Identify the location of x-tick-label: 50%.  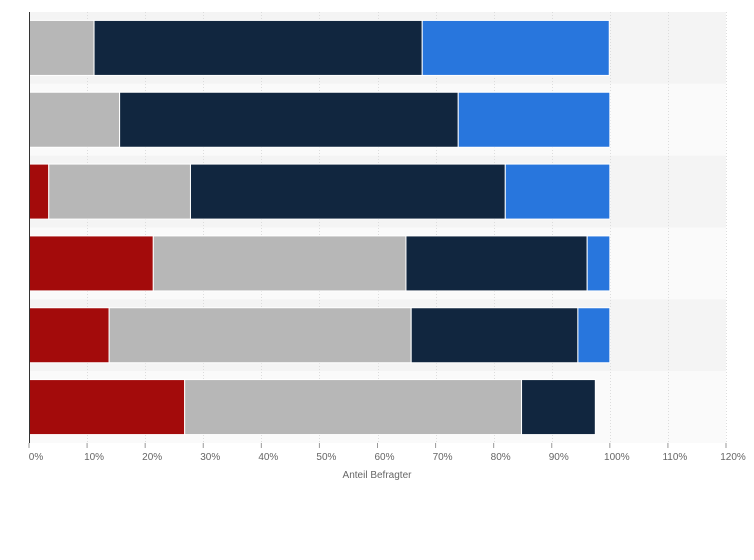
(326, 457).